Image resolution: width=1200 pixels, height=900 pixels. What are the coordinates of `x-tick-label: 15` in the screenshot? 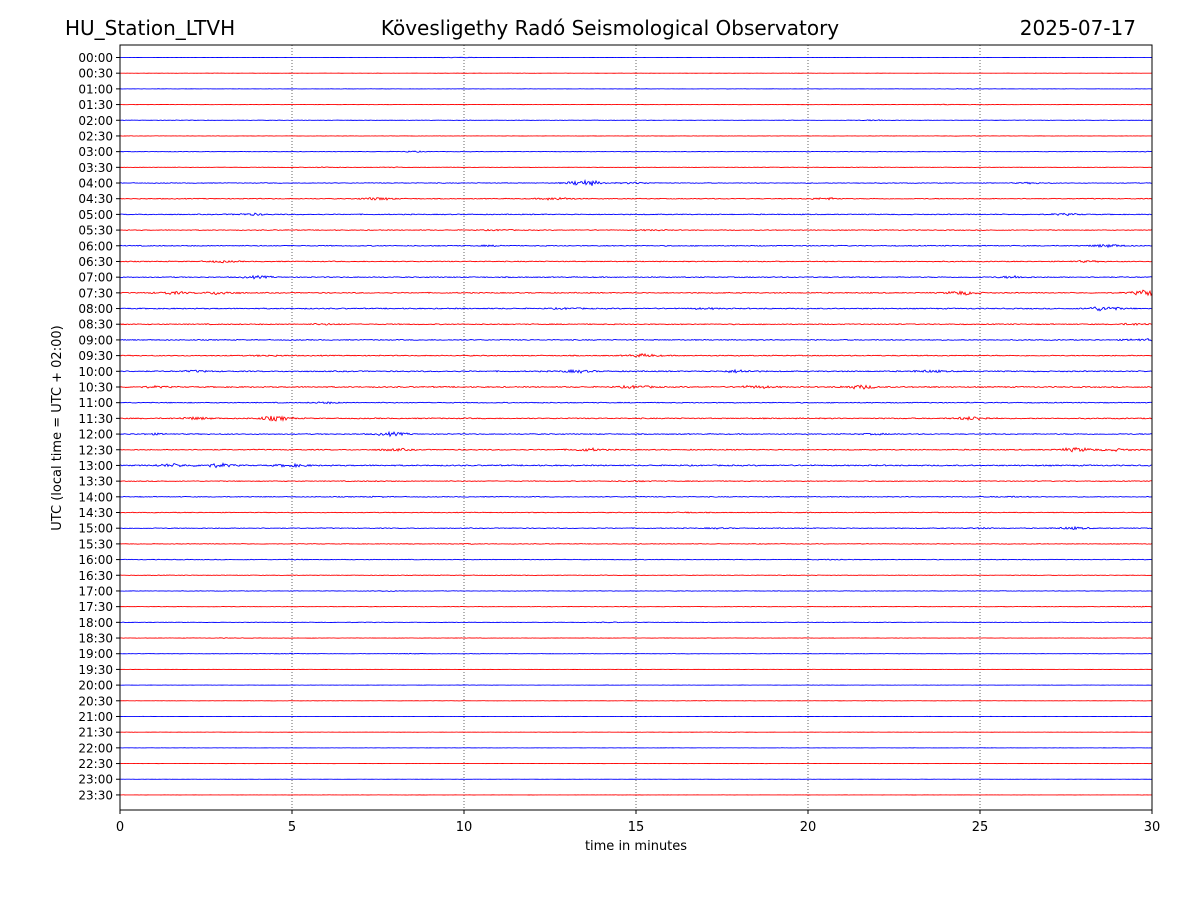 It's located at (636, 827).